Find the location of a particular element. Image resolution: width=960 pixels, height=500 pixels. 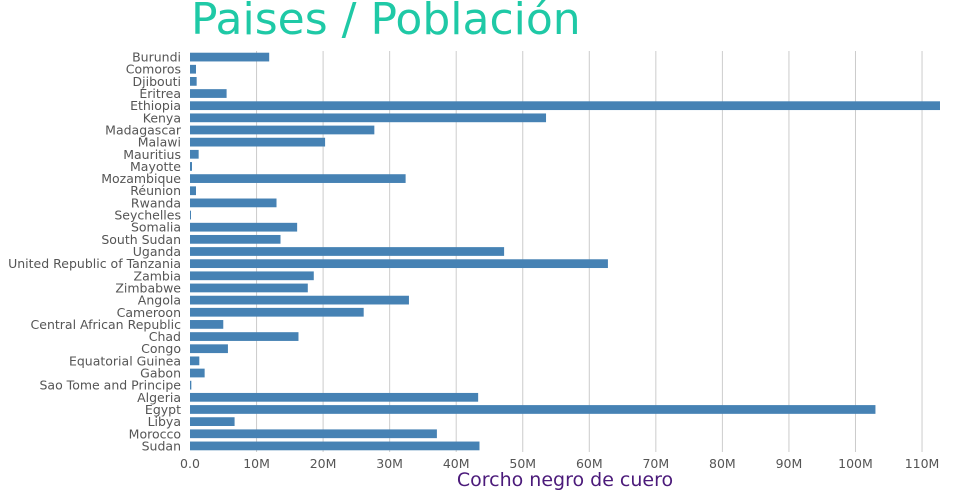

category-label: Sudan is located at coordinates (161, 445).